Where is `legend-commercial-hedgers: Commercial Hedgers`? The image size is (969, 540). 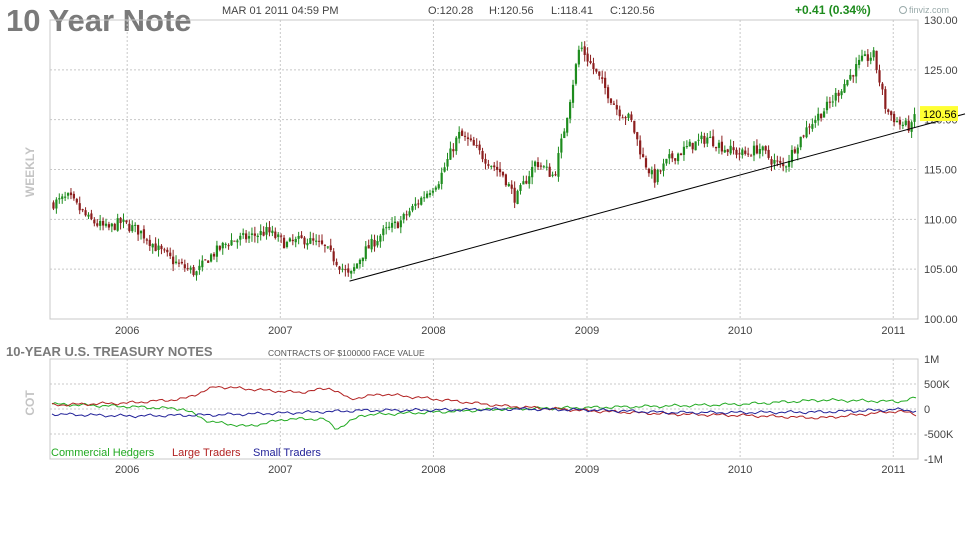
legend-commercial-hedgers: Commercial Hedgers is located at coordinates (103, 453).